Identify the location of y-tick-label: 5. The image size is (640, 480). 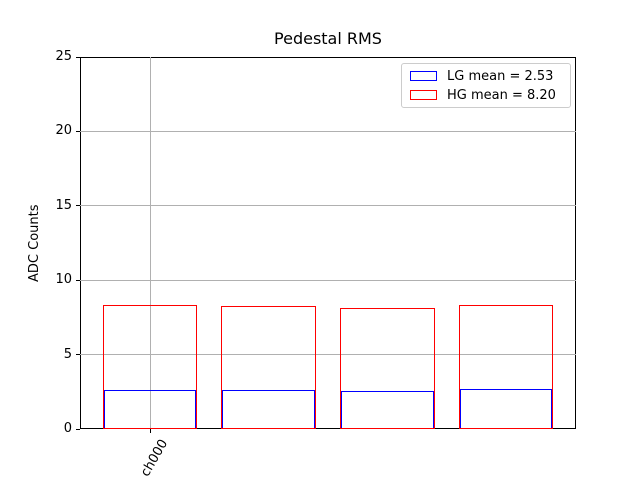
(67, 354).